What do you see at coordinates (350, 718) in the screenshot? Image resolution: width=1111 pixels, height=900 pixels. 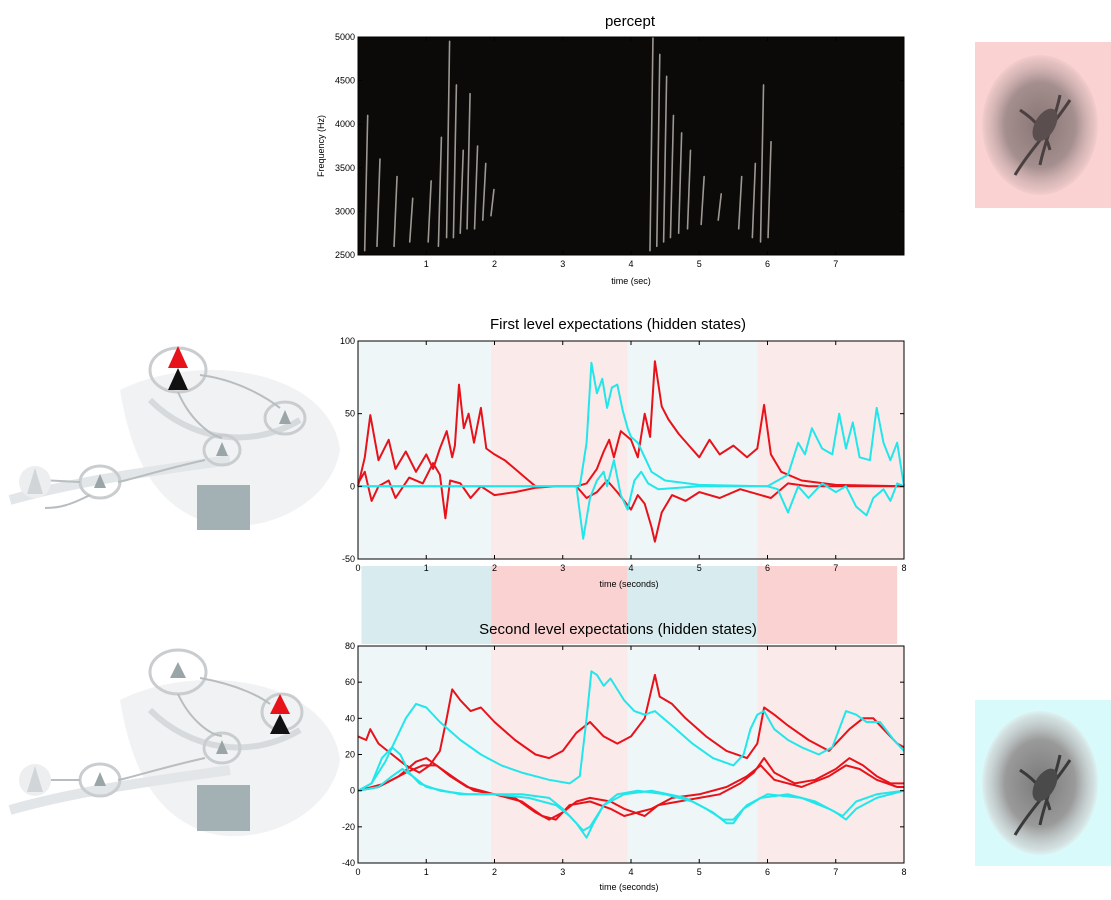 I see `y-tick-label: 40` at bounding box center [350, 718].